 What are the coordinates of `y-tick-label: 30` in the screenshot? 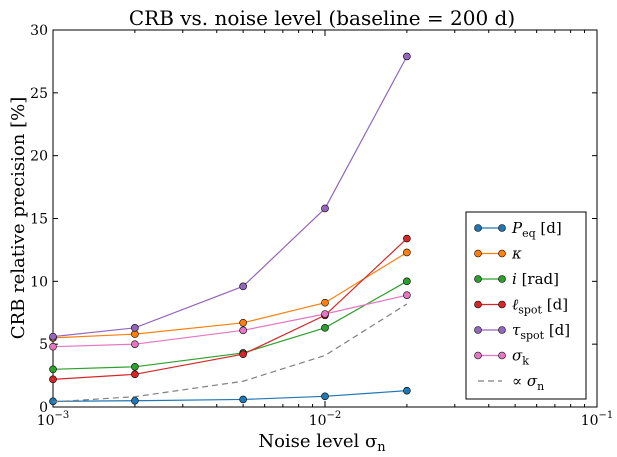 It's located at (39, 31).